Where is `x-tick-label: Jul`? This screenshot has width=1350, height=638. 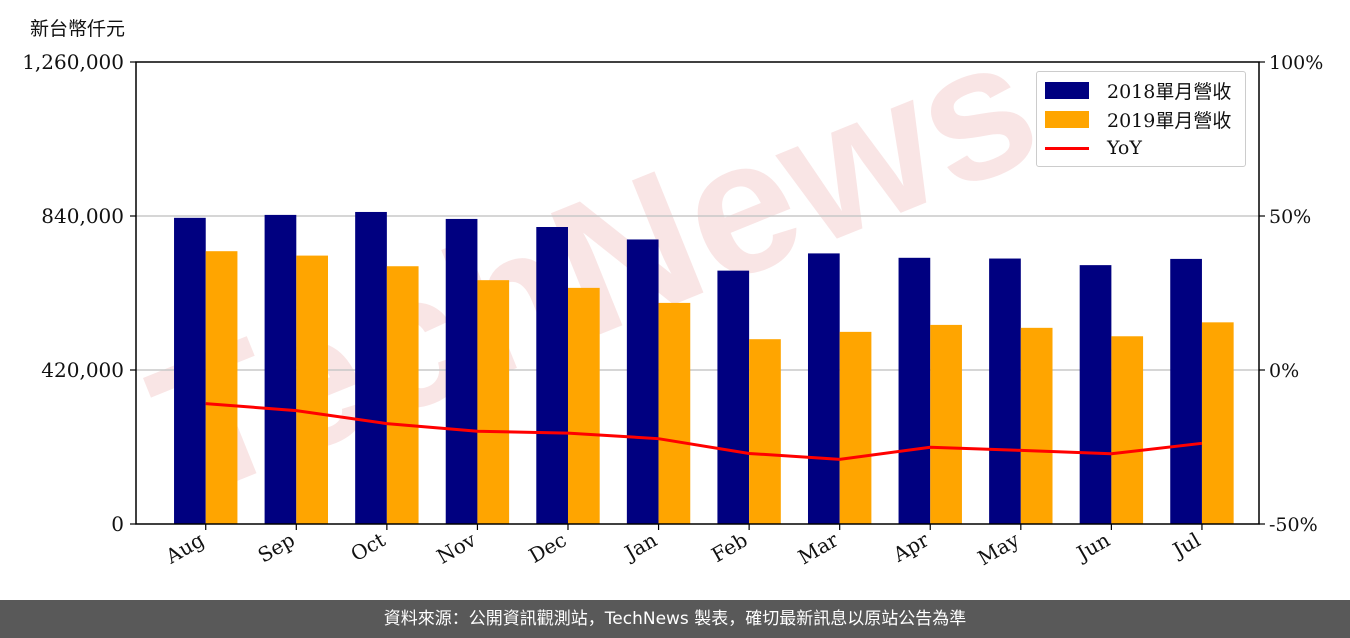 x-tick-label: Jul is located at coordinates (1185, 545).